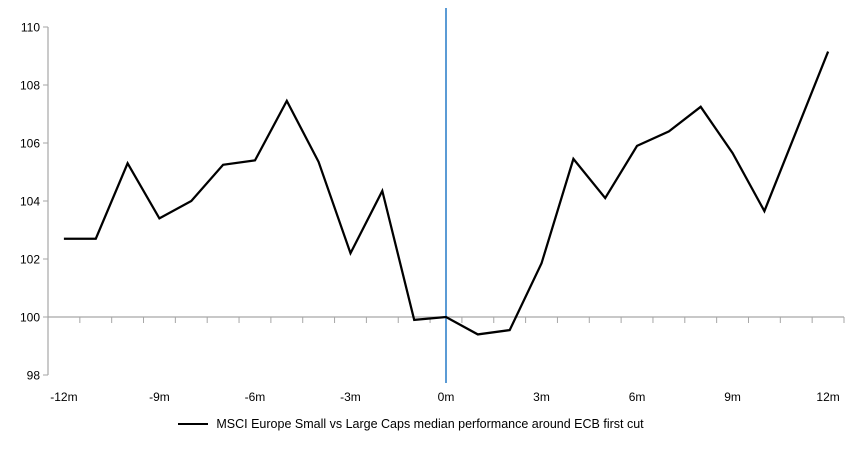 This screenshot has width=852, height=450. I want to click on x-axis-tick-label: 12m, so click(827, 397).